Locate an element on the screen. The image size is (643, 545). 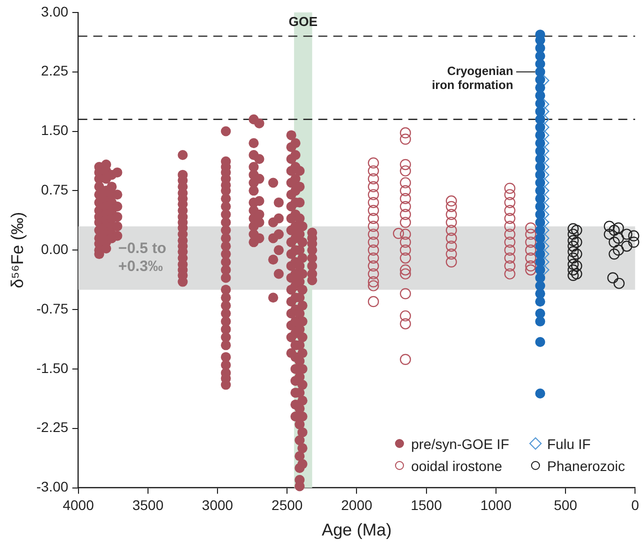
y-tick-label: 2.25 is located at coordinates (55, 70).